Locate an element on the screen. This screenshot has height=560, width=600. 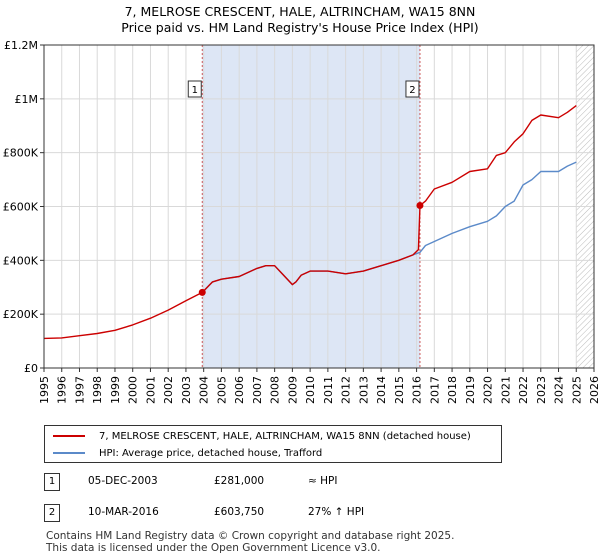
transaction-number: 2 is located at coordinates (52, 513).